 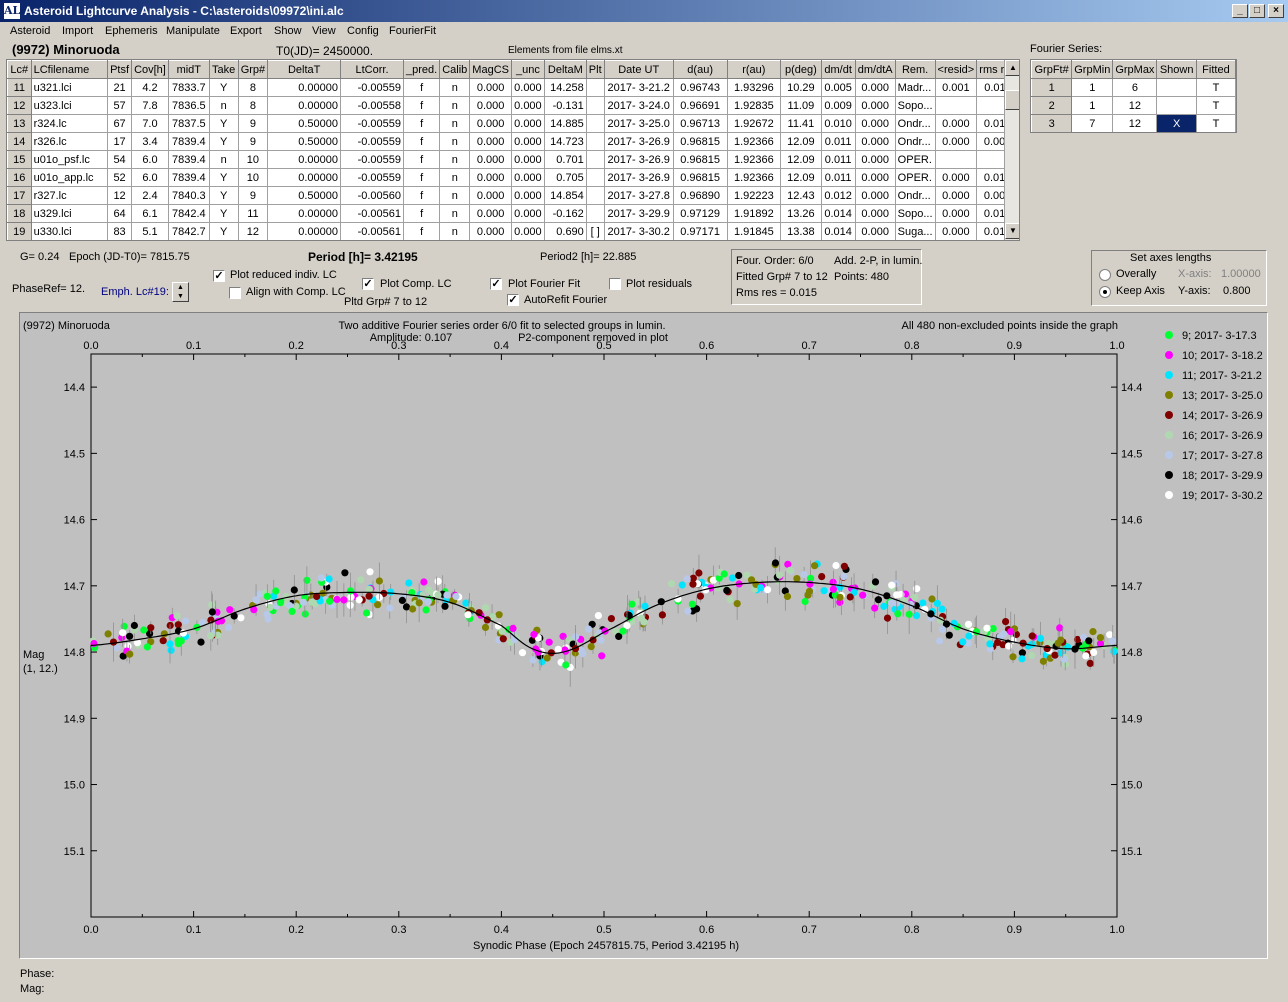 I want to click on menu-export: Export, so click(x=246, y=31).